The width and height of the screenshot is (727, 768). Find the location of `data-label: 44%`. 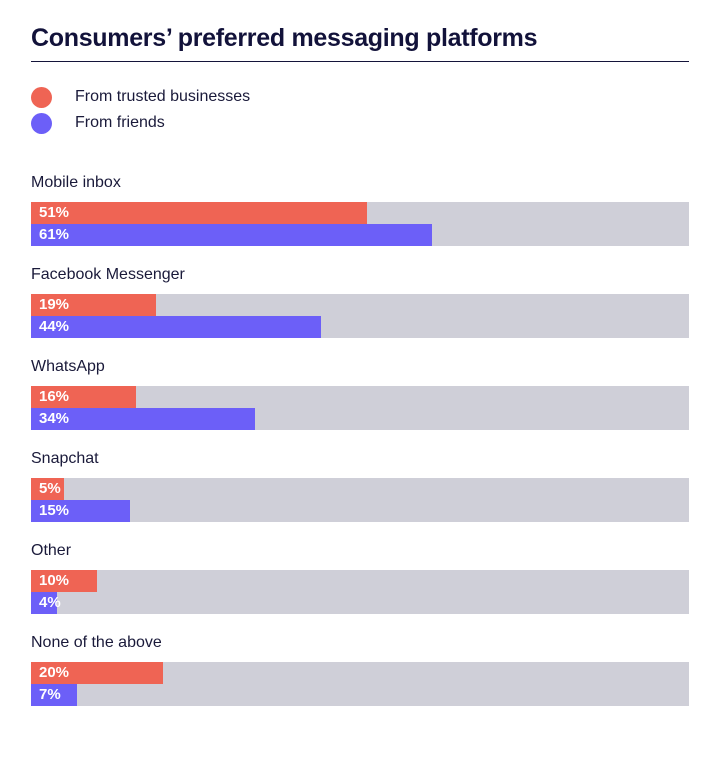

data-label: 44% is located at coordinates (54, 326).